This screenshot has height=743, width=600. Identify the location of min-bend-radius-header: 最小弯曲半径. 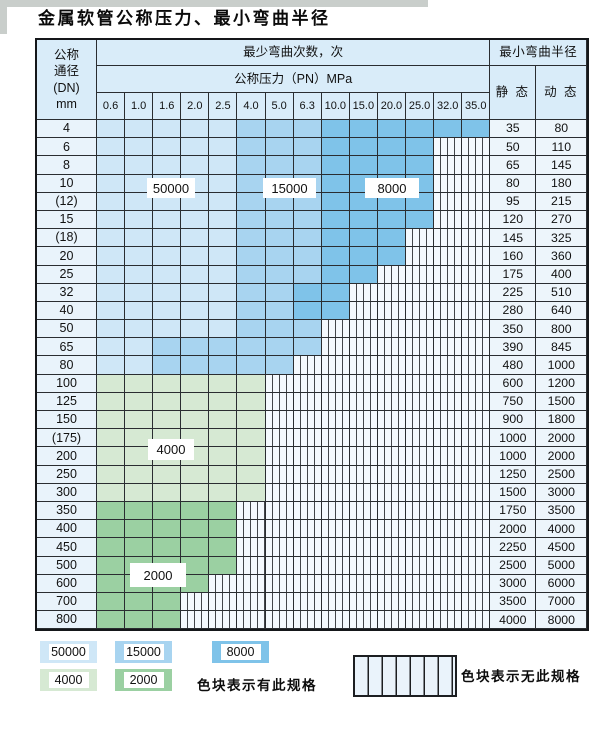
(539, 53).